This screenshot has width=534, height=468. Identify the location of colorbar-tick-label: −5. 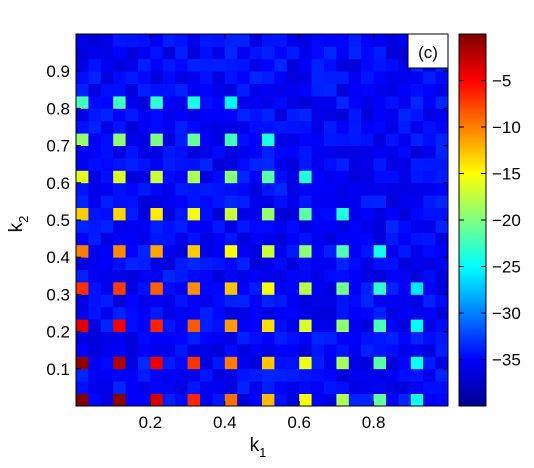
(501, 81).